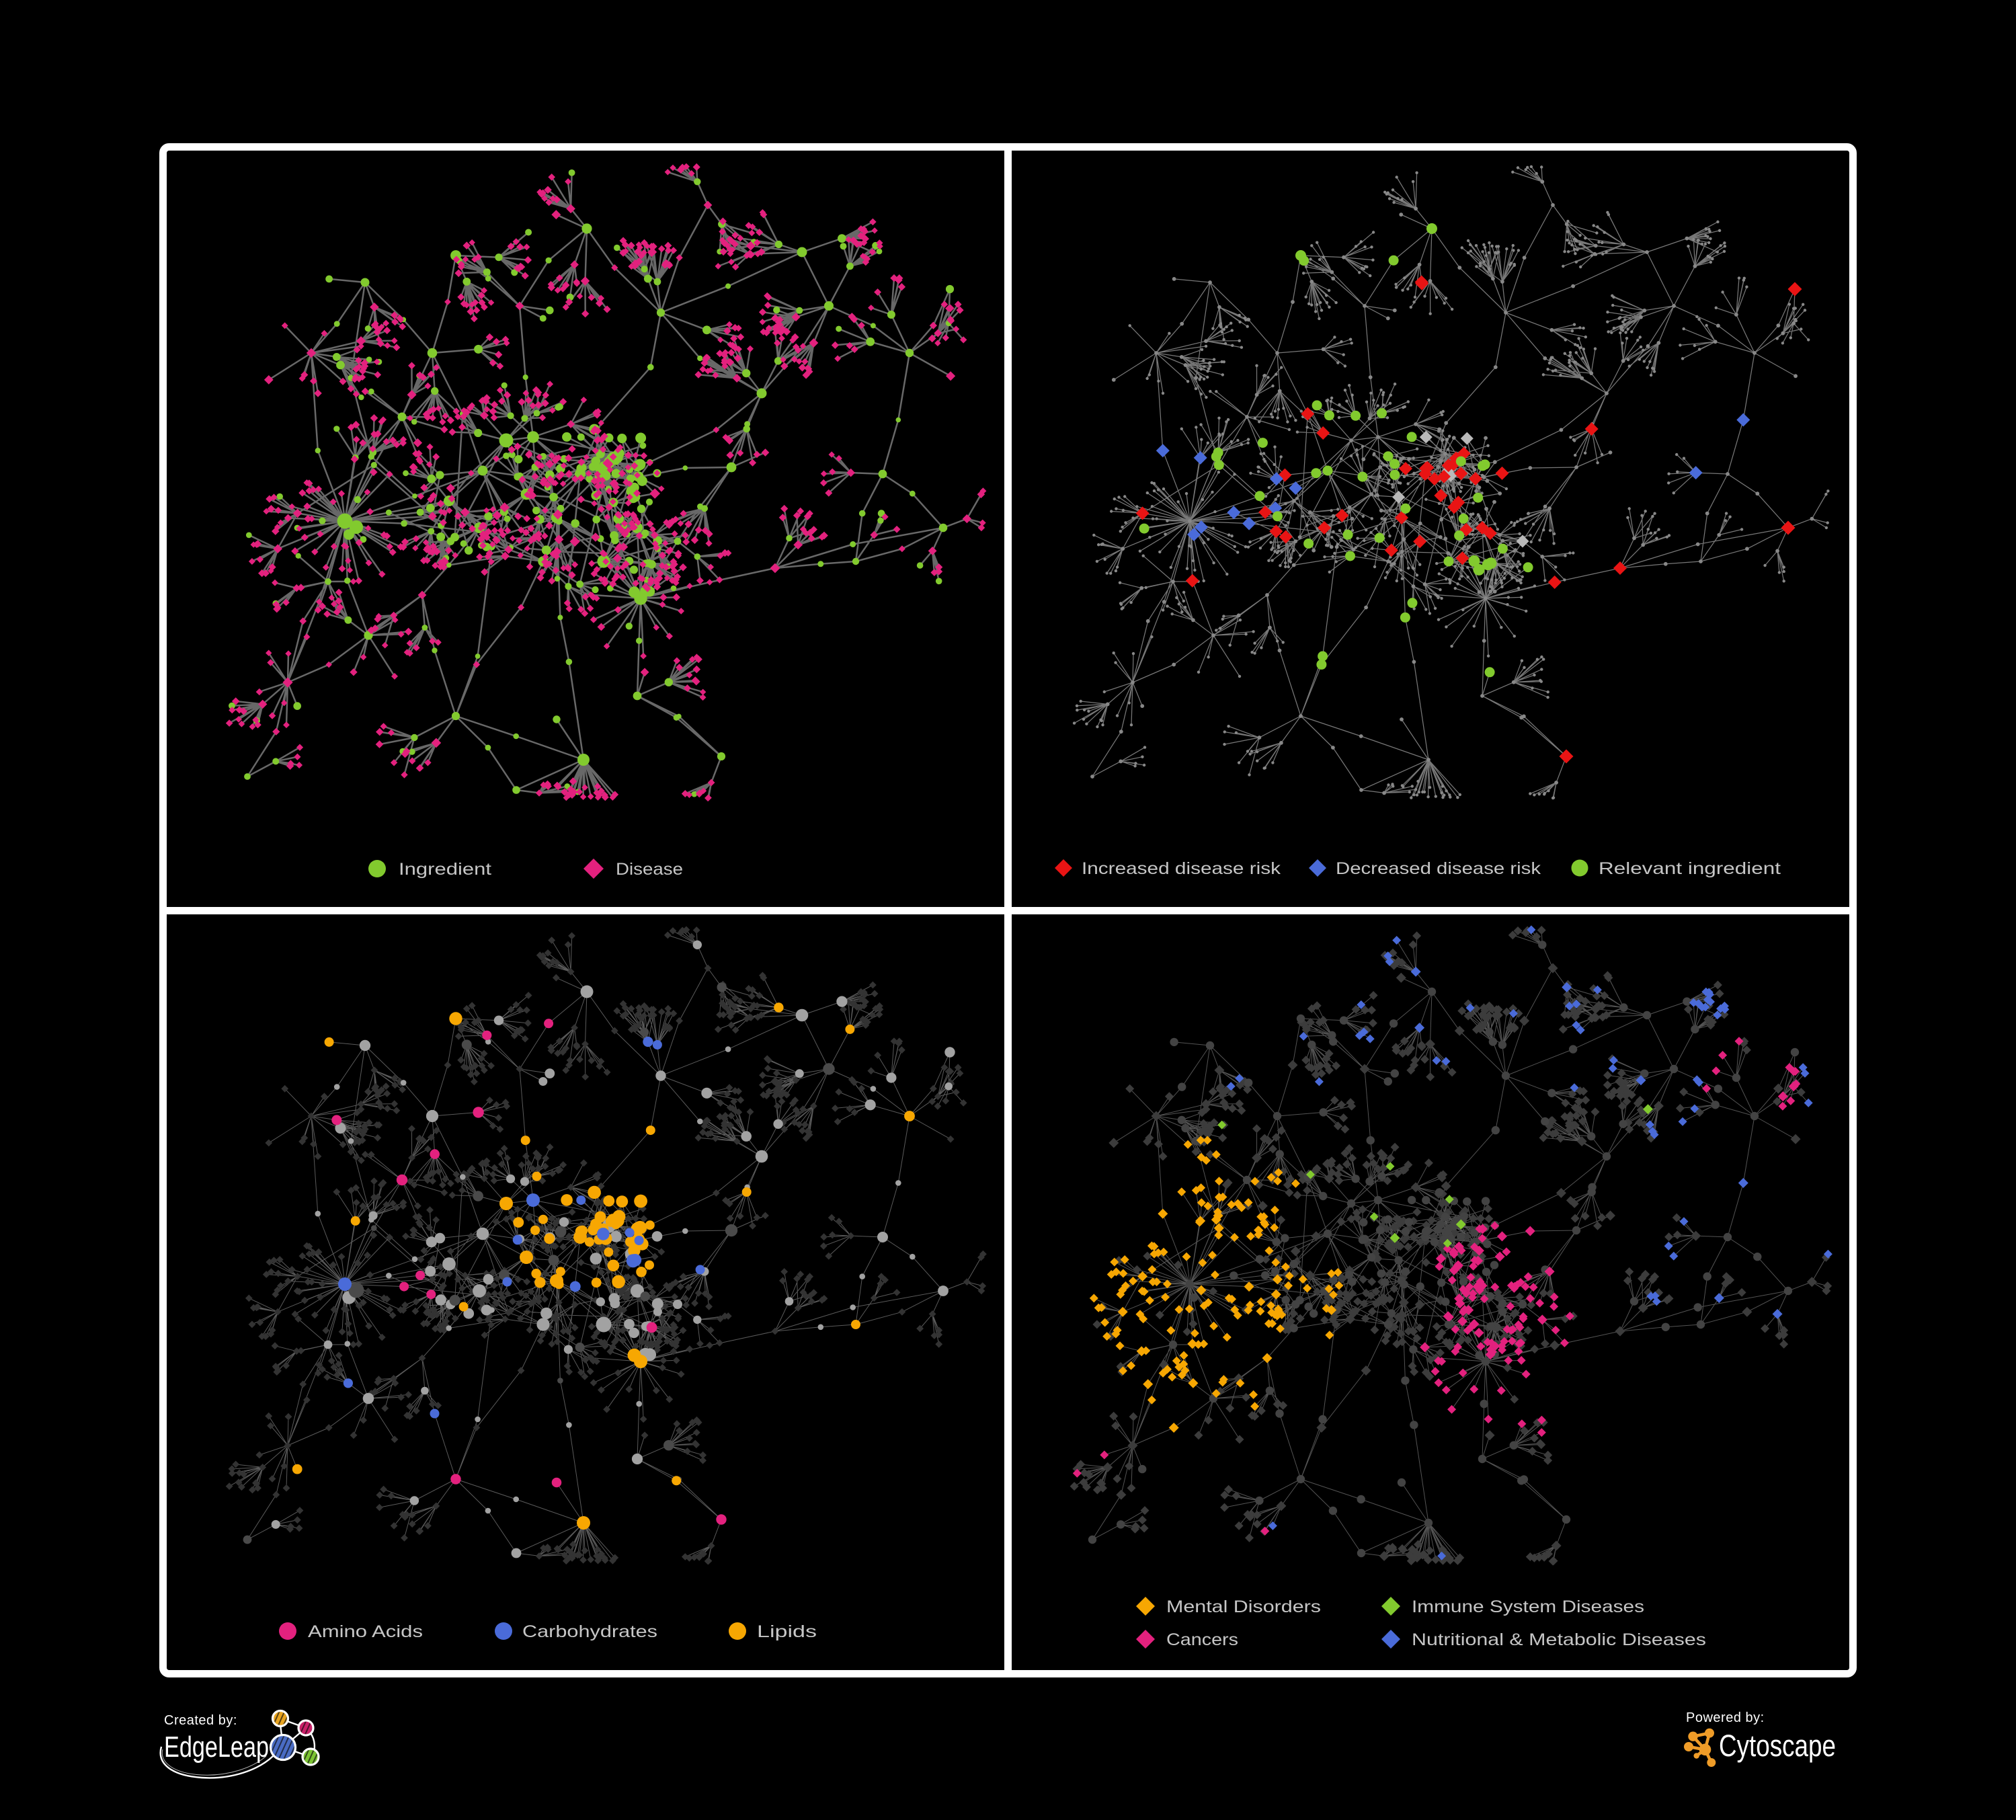  What do you see at coordinates (1690, 868) in the screenshot?
I see `svg-text: Relevant ingredient` at bounding box center [1690, 868].